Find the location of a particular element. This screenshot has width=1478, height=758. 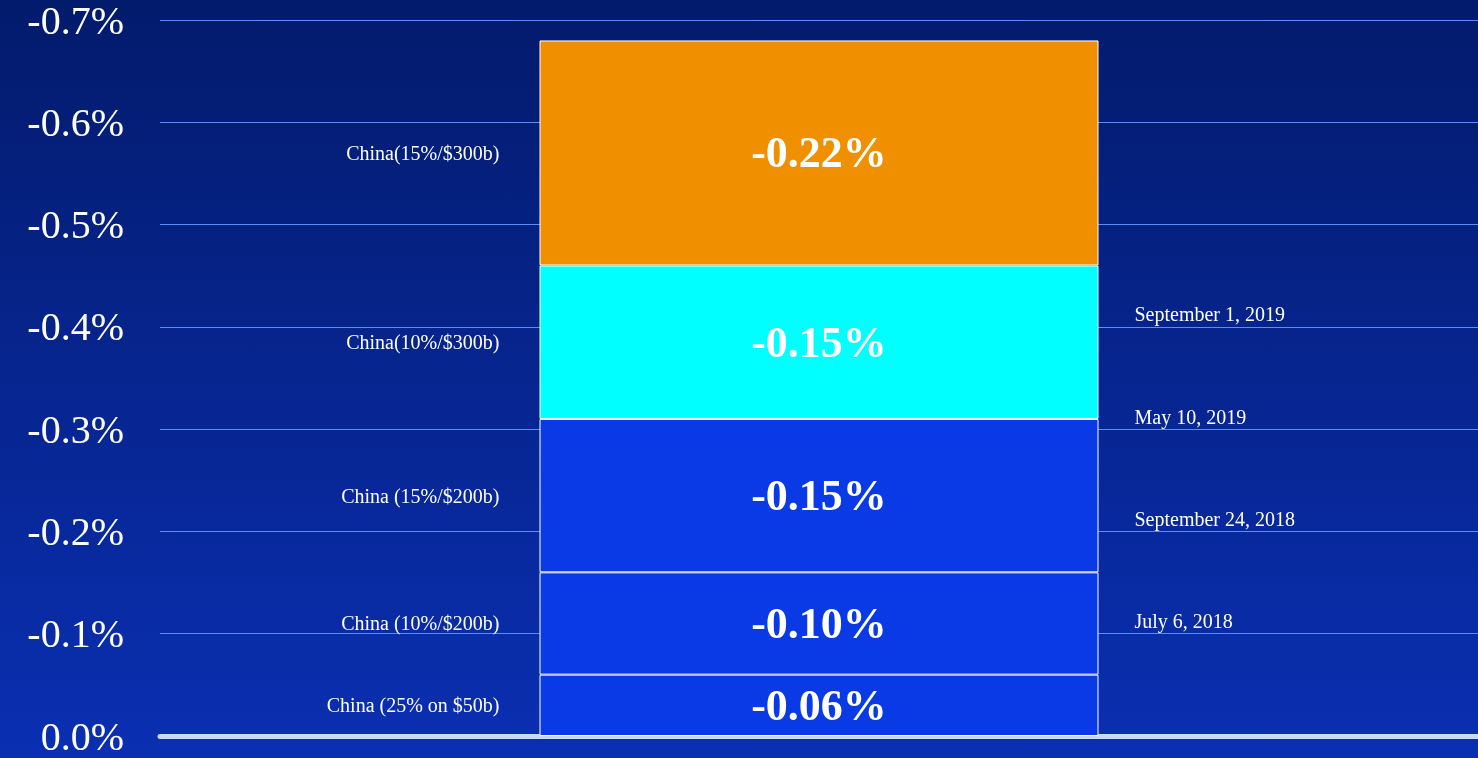

y-tick-label: -0.2% is located at coordinates (75, 531).